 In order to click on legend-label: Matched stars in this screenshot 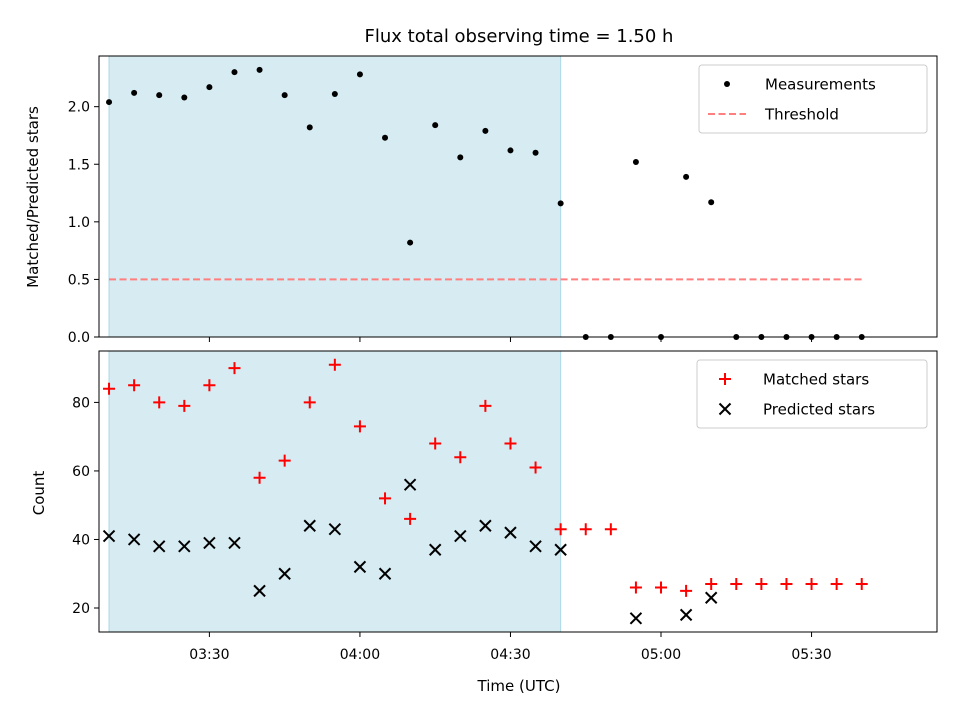, I will do `click(816, 380)`.